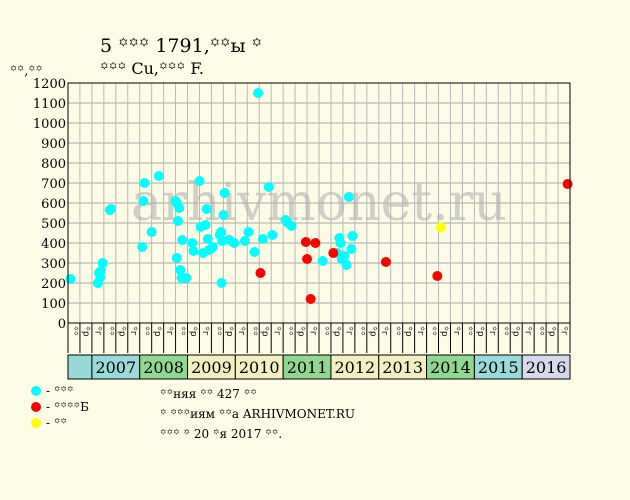 The width and height of the screenshot is (630, 500). Describe the element at coordinates (145, 331) in the screenshot. I see `x-subtick-label-6: ꙳꙳` at that location.